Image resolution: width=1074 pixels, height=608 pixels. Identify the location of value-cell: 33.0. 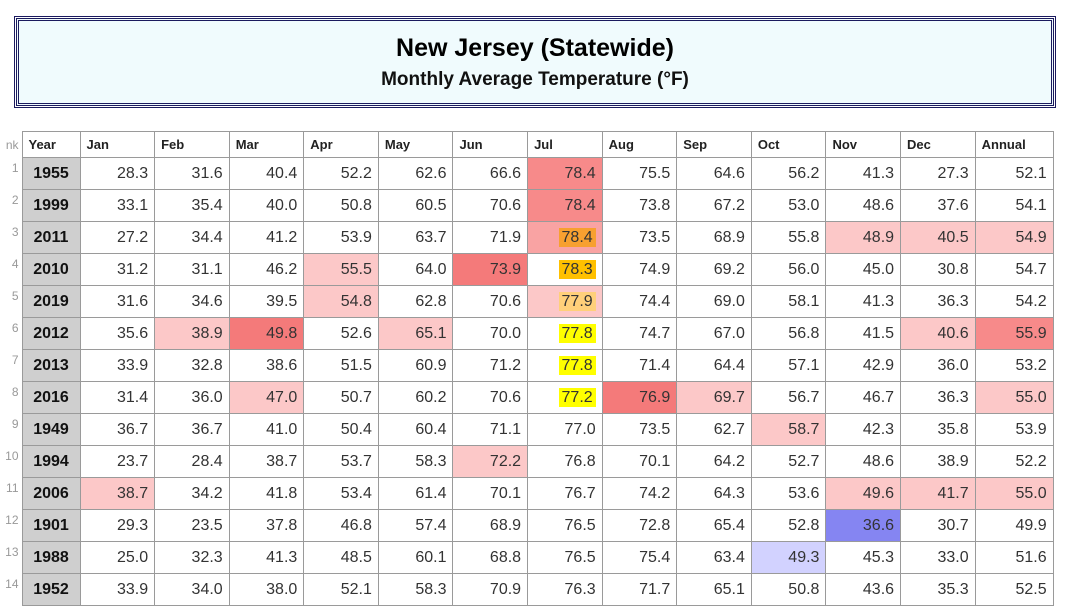
(938, 557).